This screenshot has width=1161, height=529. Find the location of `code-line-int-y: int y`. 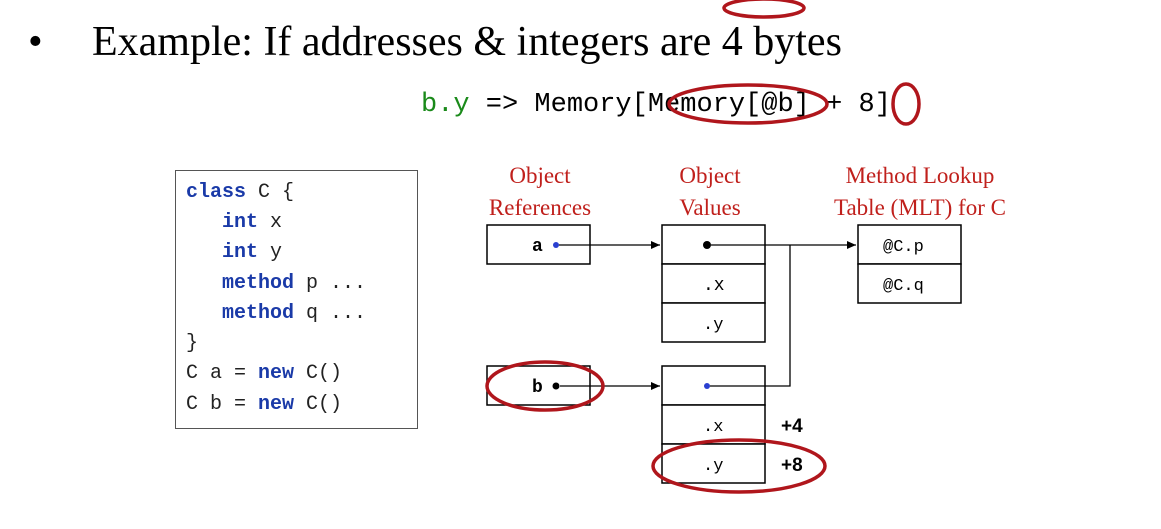

code-line-int-y: int y is located at coordinates (252, 252).